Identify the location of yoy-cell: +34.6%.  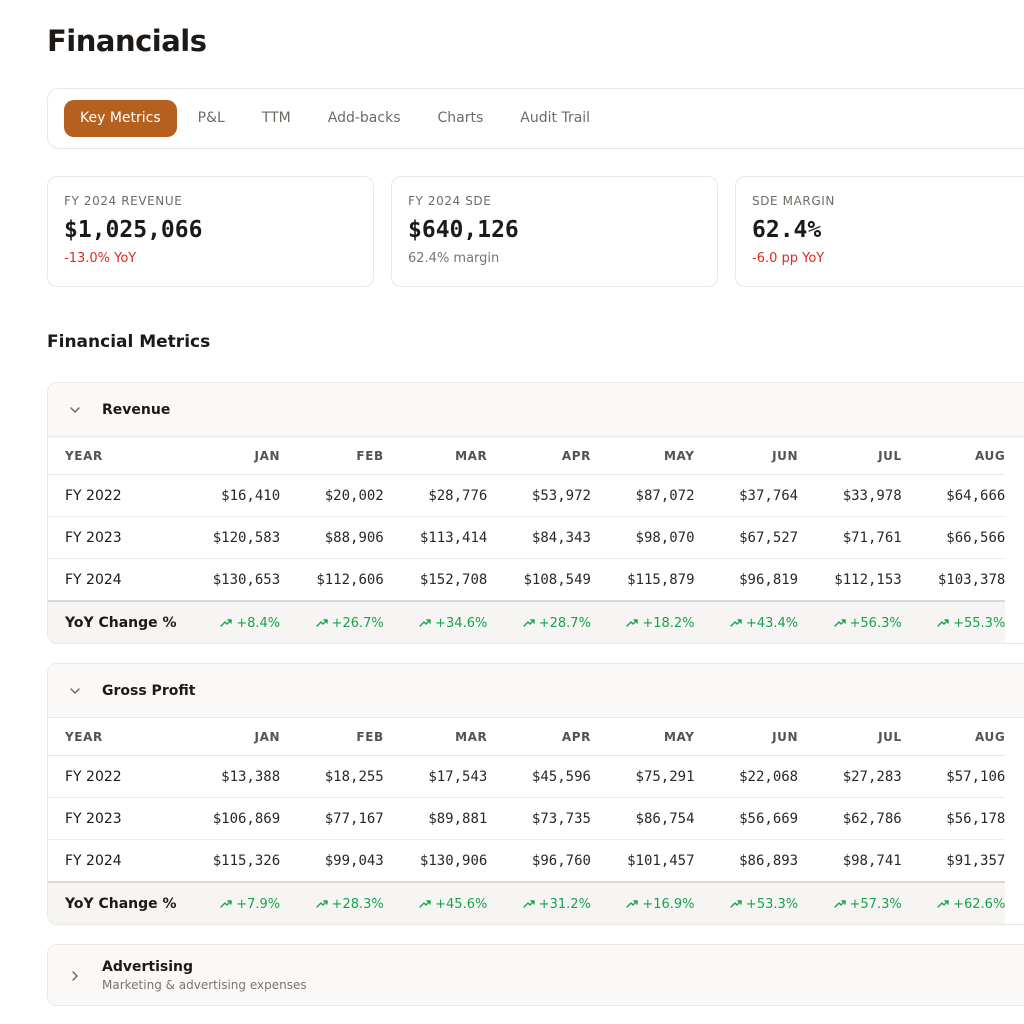
(435, 621).